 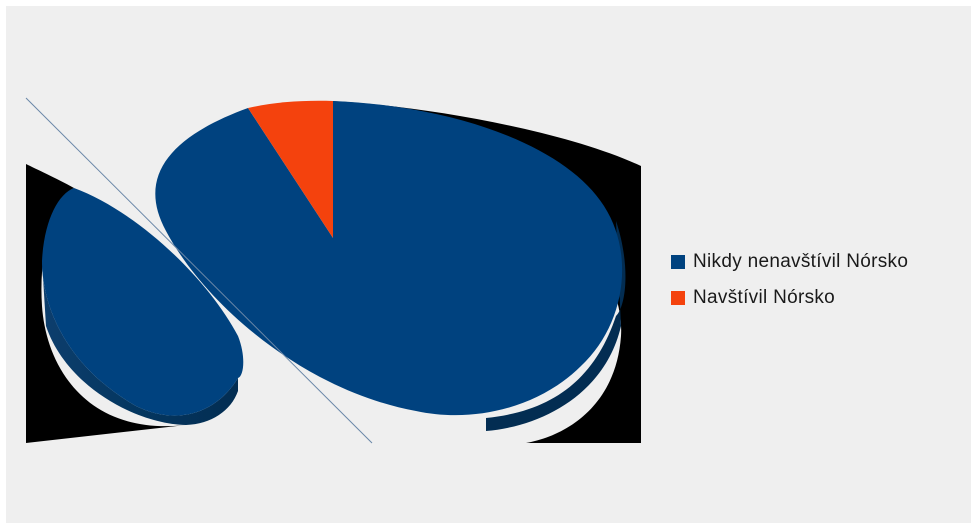 I want to click on slice-left-top, so click(x=143, y=302).